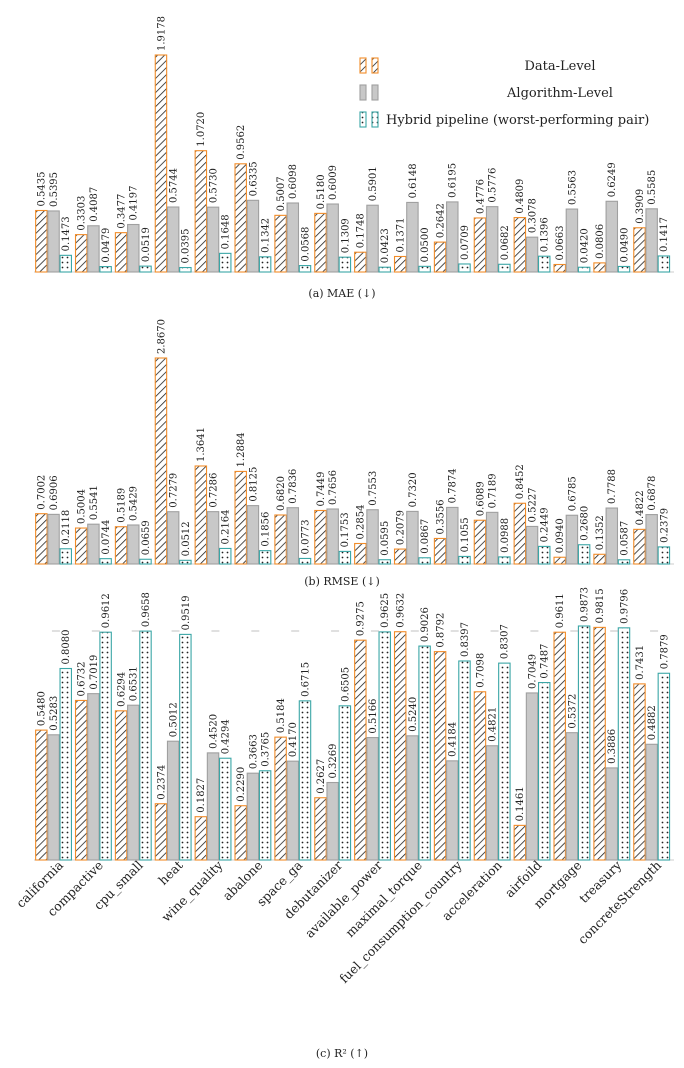  What do you see at coordinates (65, 263) in the screenshot?
I see `bar-hybrid-california` at bounding box center [65, 263].